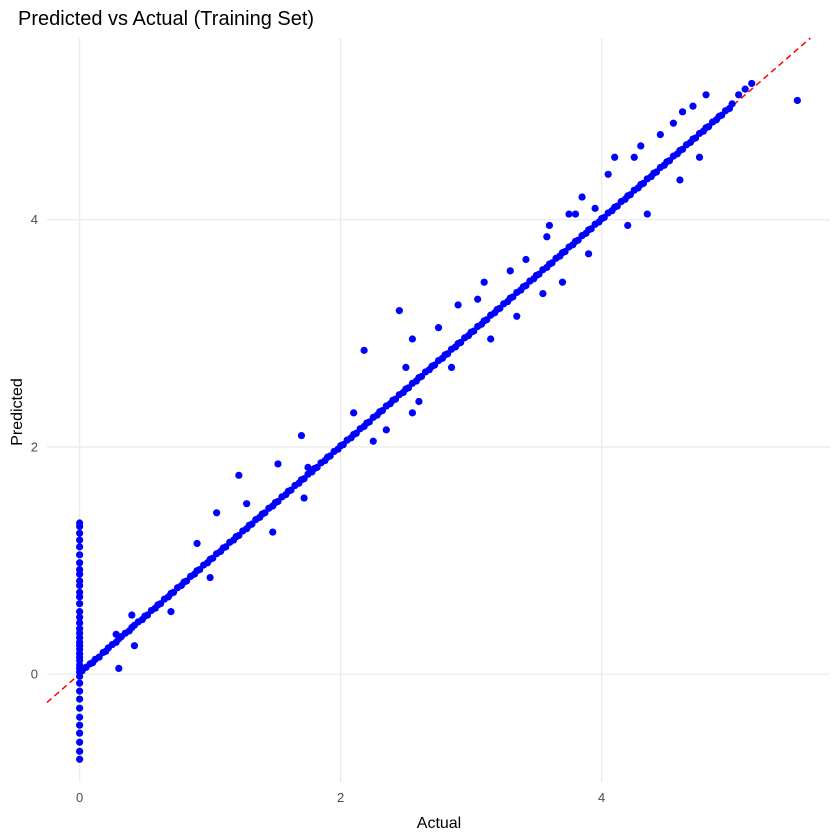  Describe the element at coordinates (601, 797) in the screenshot. I see `x-tick-label: 4` at that location.